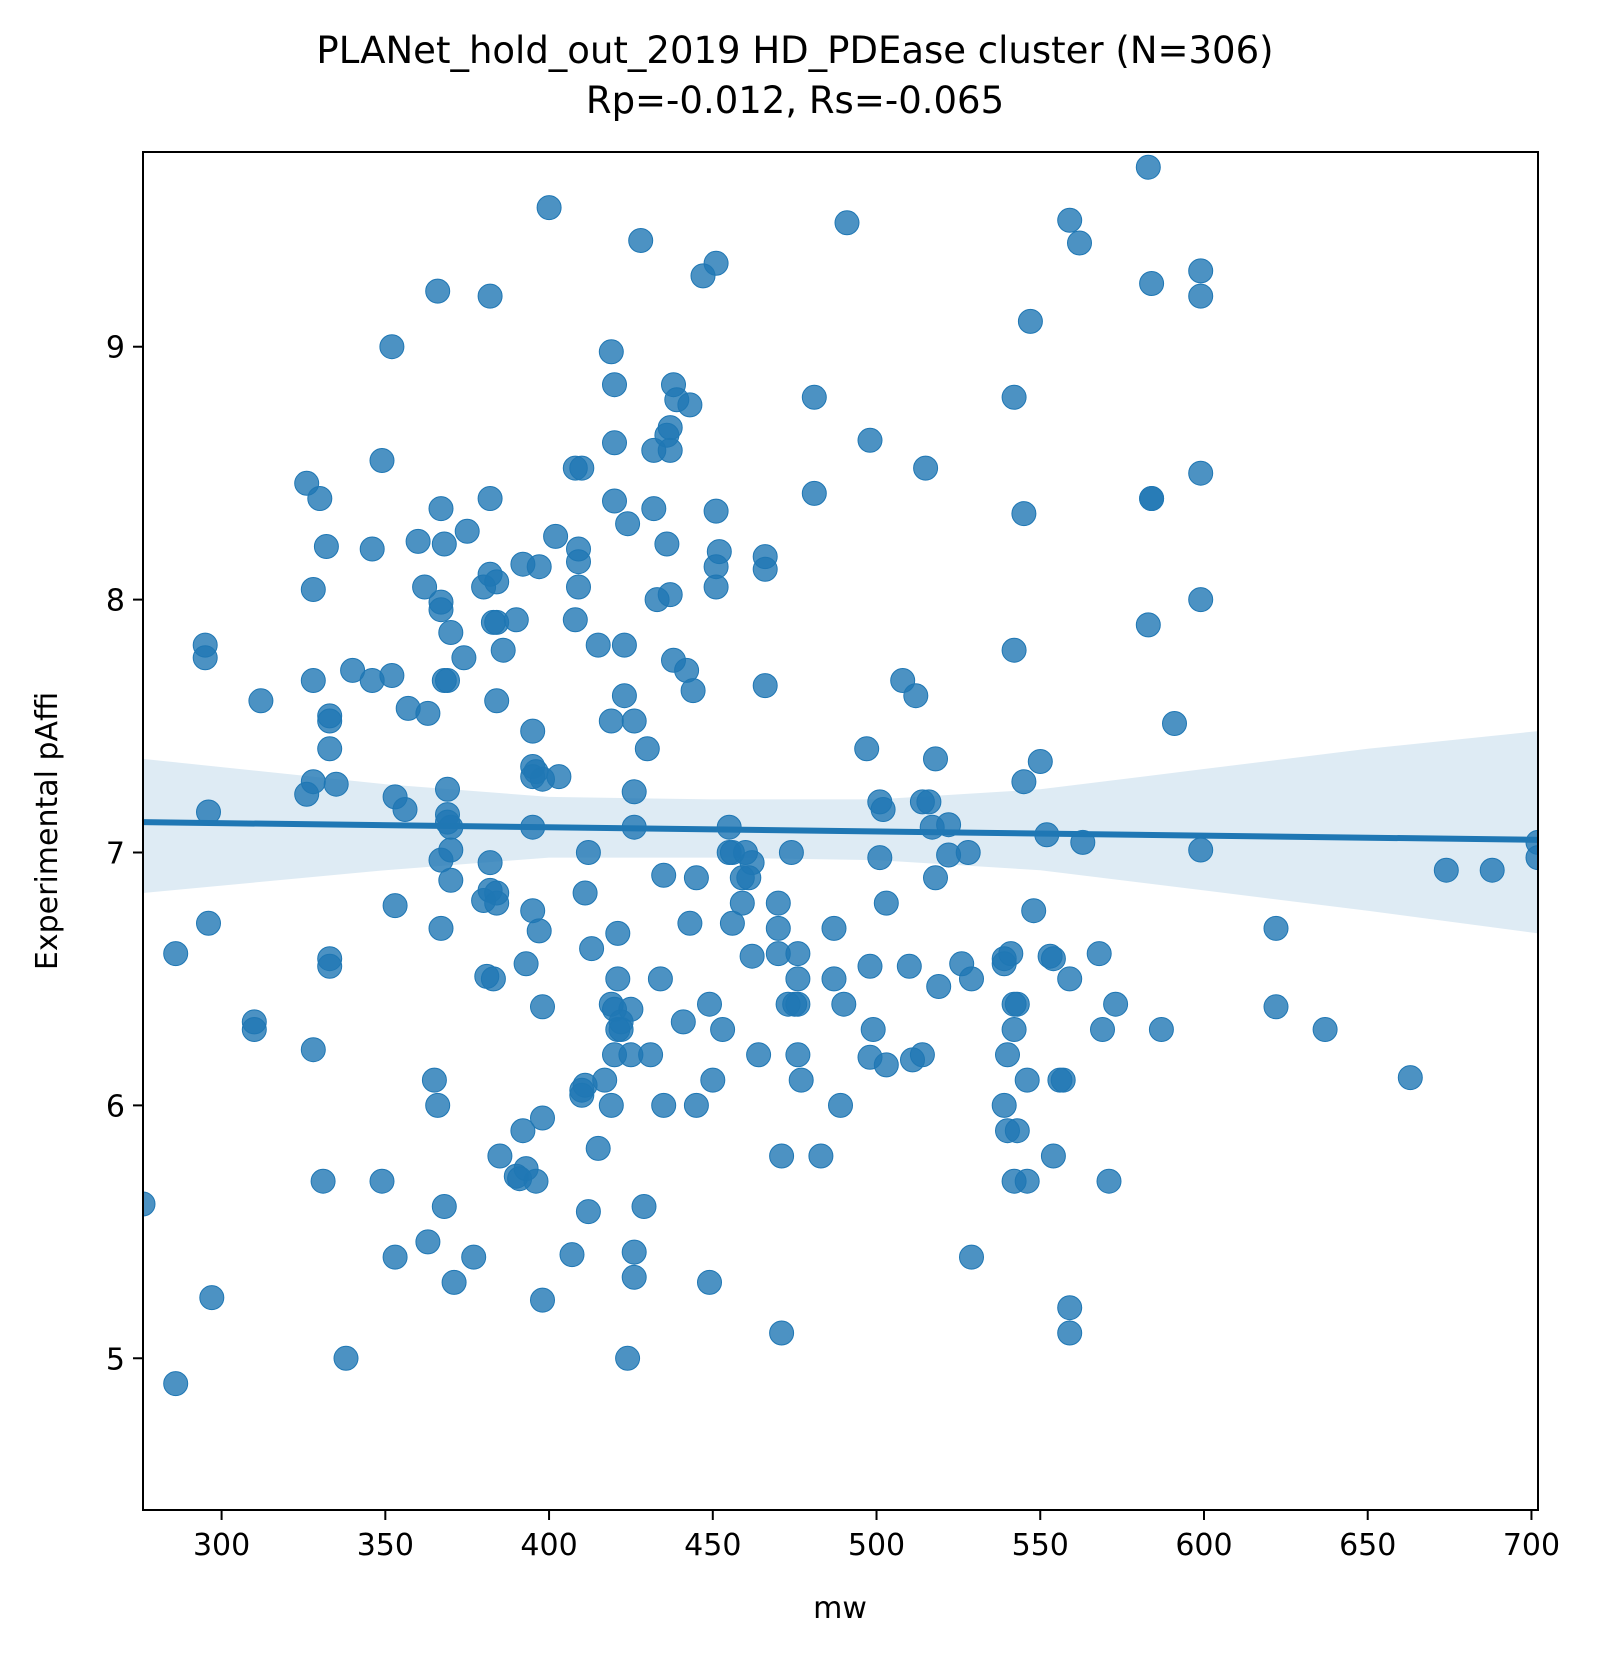  What do you see at coordinates (1367, 1545) in the screenshot?
I see `x-tick-label: 650` at bounding box center [1367, 1545].